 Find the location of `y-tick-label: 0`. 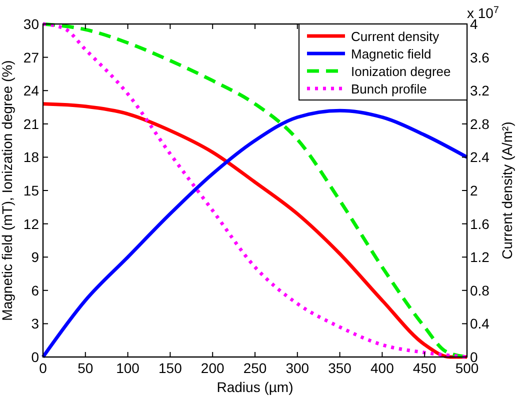

y-tick-label: 0 is located at coordinates (35, 357).